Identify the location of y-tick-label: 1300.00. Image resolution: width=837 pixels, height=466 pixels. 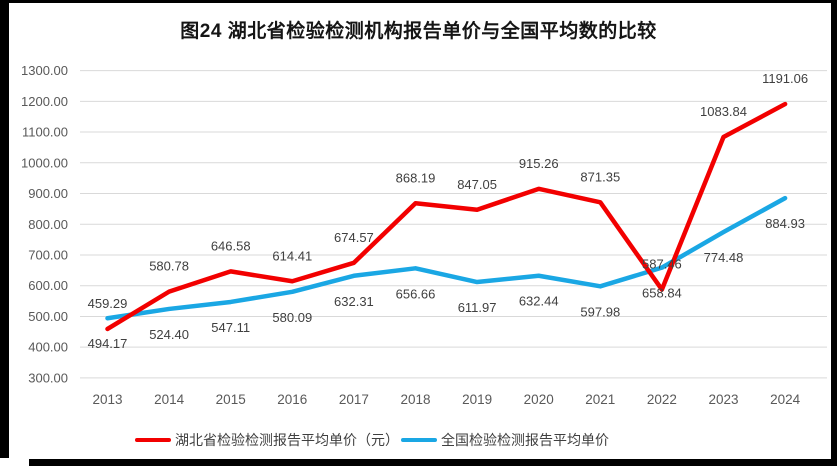
(44, 70).